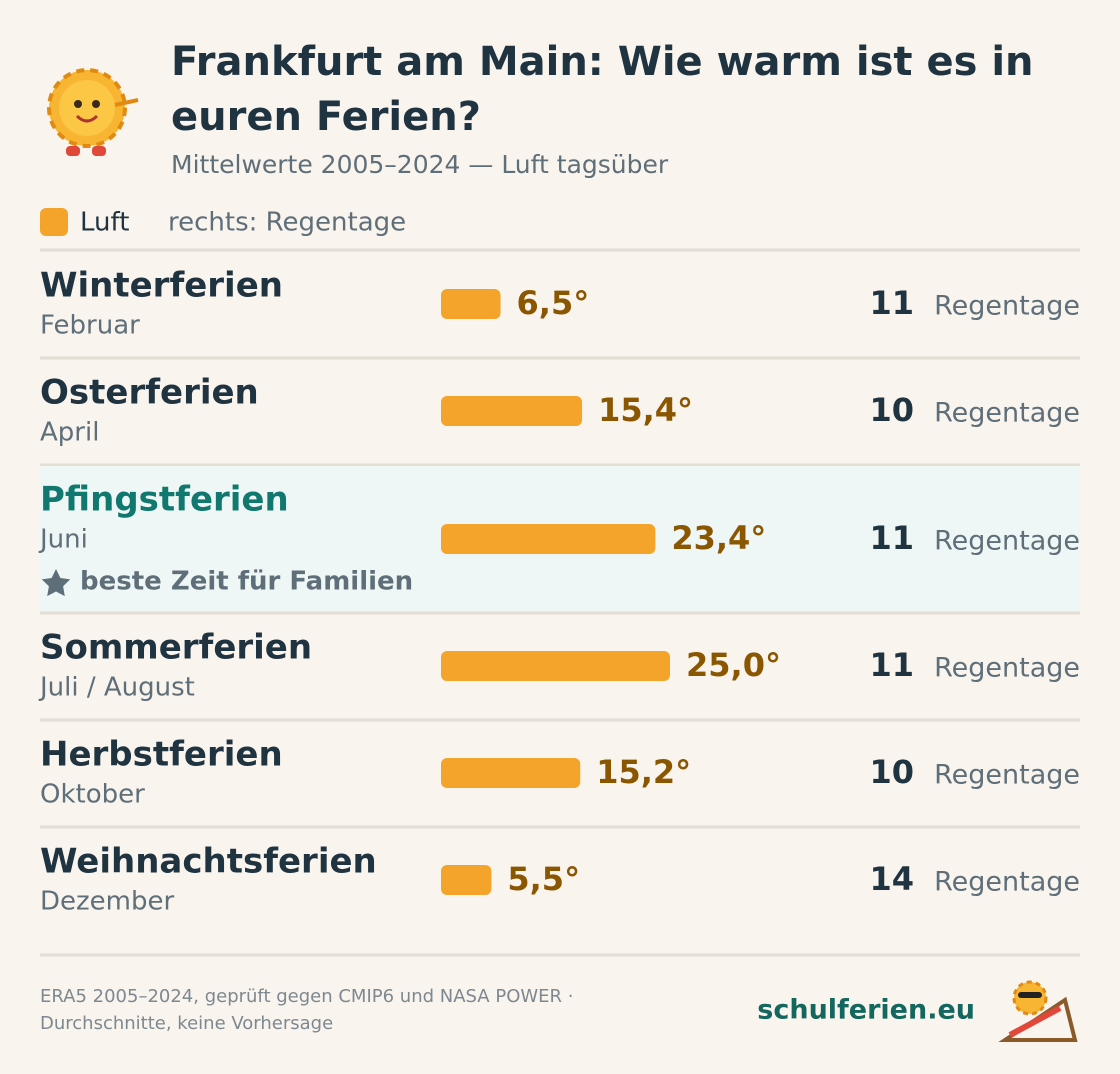 This screenshot has height=1074, width=1120. I want to click on value-label: 25,0°, so click(733, 665).